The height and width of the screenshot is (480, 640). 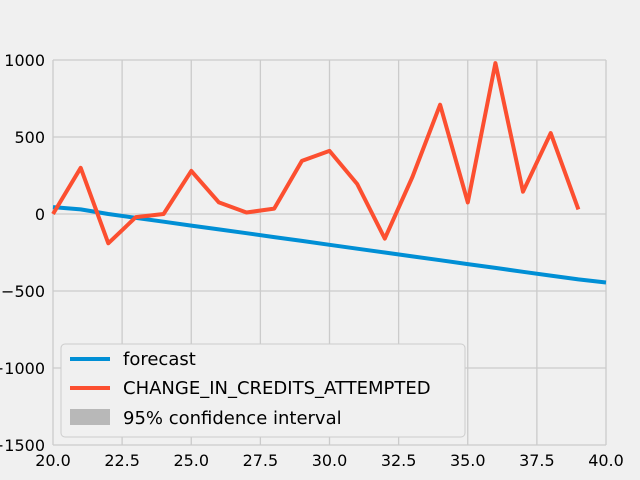 I want to click on x-tick-label: 30.0, so click(x=330, y=460).